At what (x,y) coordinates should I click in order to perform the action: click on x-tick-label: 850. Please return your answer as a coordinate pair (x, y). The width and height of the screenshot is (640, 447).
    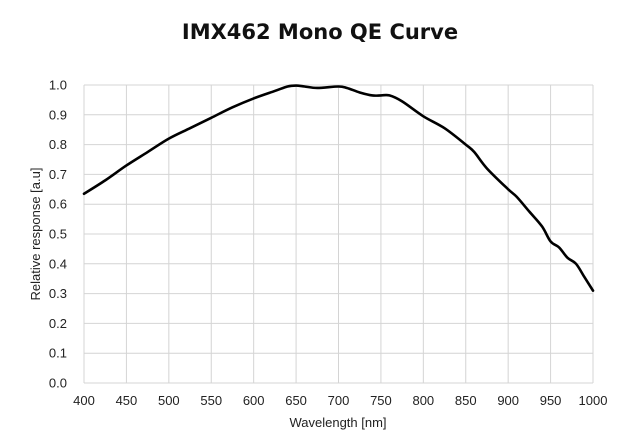
    Looking at the image, I should click on (466, 400).